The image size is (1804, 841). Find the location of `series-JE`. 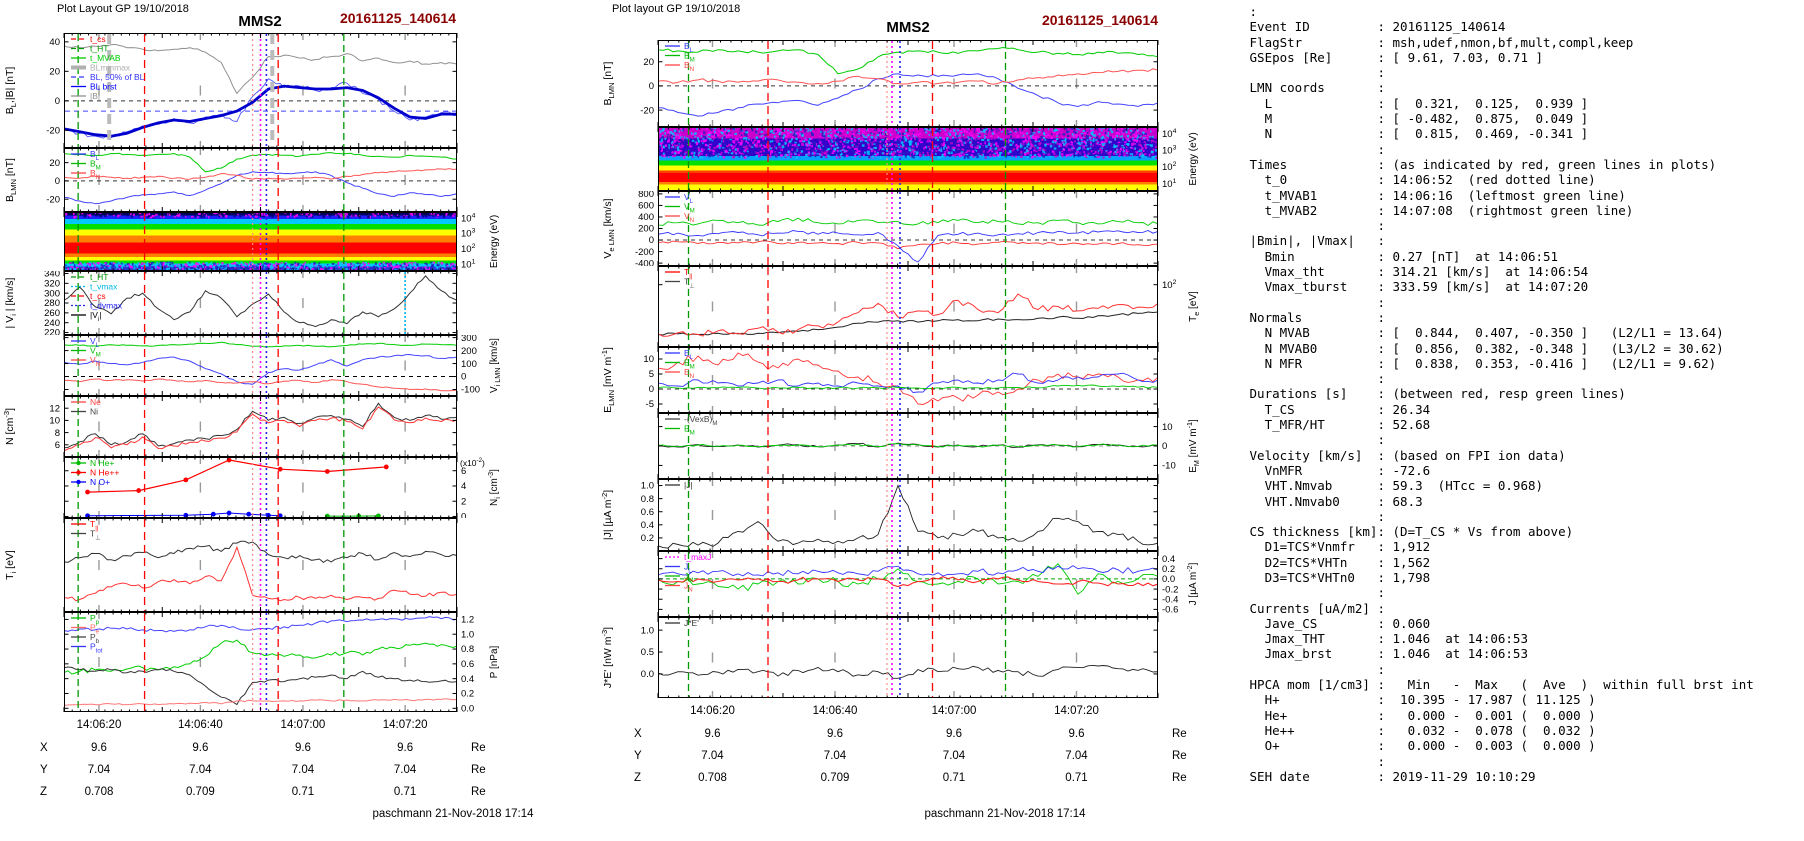

series-JE is located at coordinates (908, 671).